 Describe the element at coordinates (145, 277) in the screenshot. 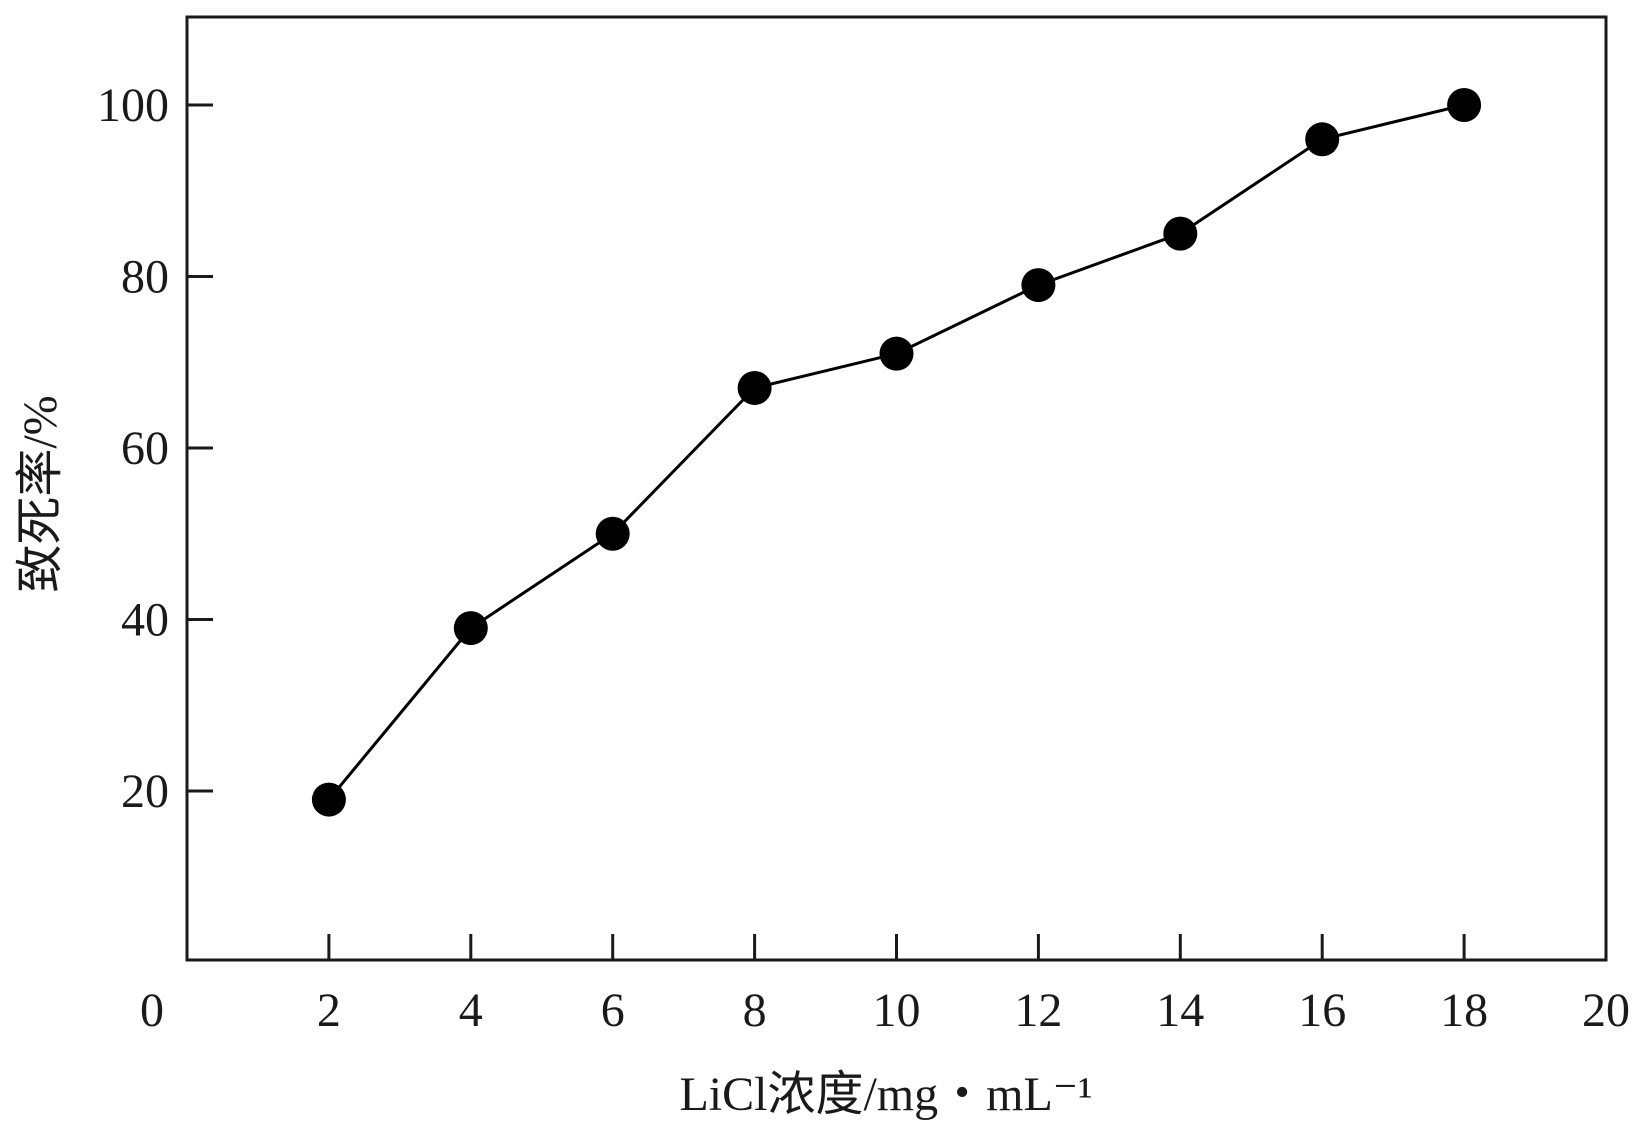

I see `y-tick-label: 80` at that location.